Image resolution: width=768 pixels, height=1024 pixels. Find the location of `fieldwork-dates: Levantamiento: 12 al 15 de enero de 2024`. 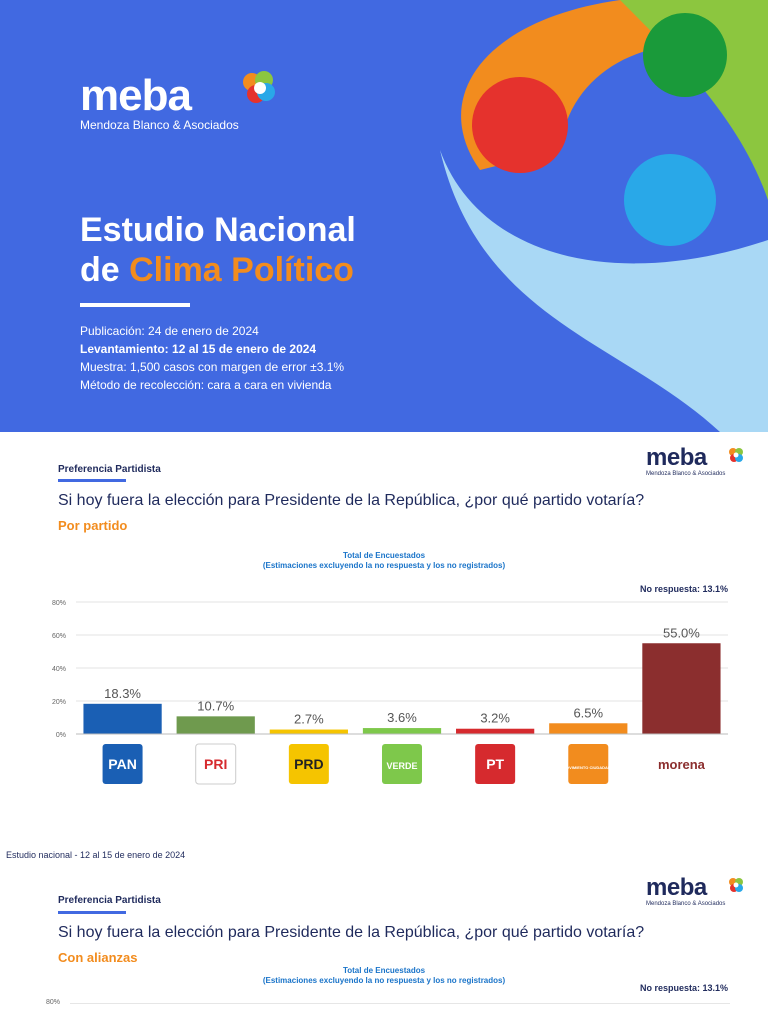

fieldwork-dates: Levantamiento: 12 al 15 de enero de 2024 is located at coordinates (198, 349).